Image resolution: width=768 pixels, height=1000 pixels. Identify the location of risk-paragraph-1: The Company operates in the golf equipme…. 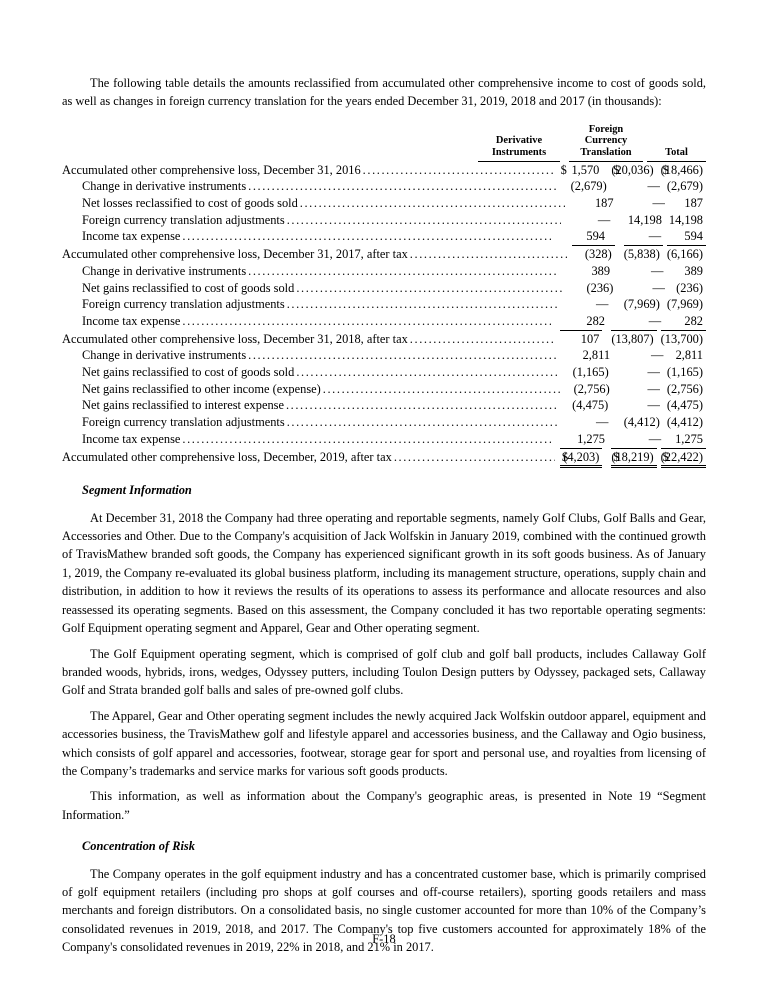
(384, 910).